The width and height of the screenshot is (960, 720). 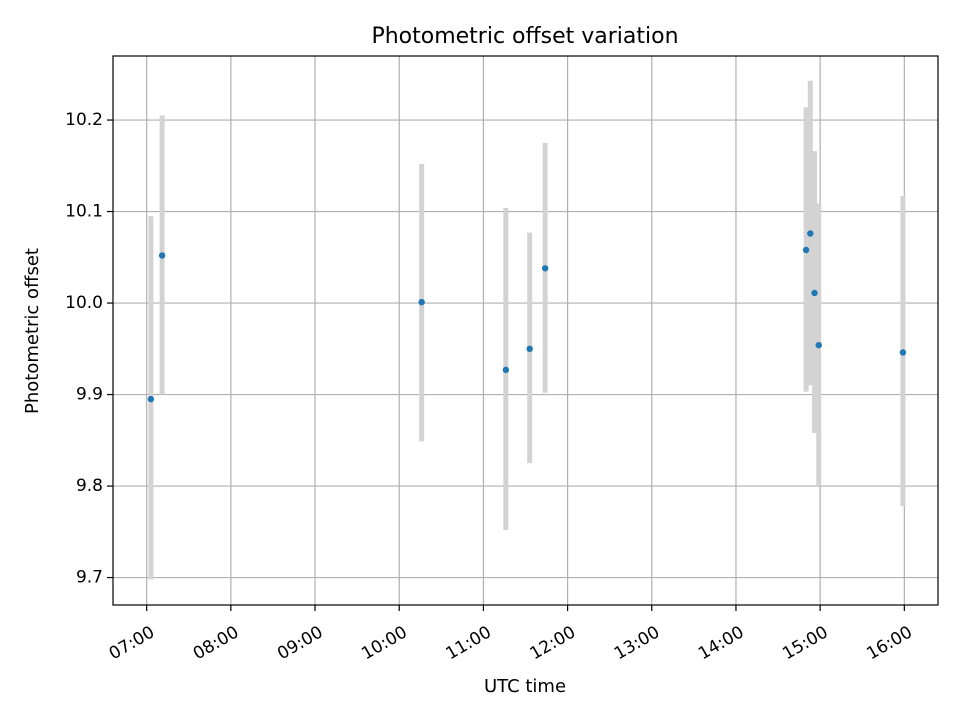 What do you see at coordinates (32, 331) in the screenshot?
I see `y-axis-label: Photometric offset` at bounding box center [32, 331].